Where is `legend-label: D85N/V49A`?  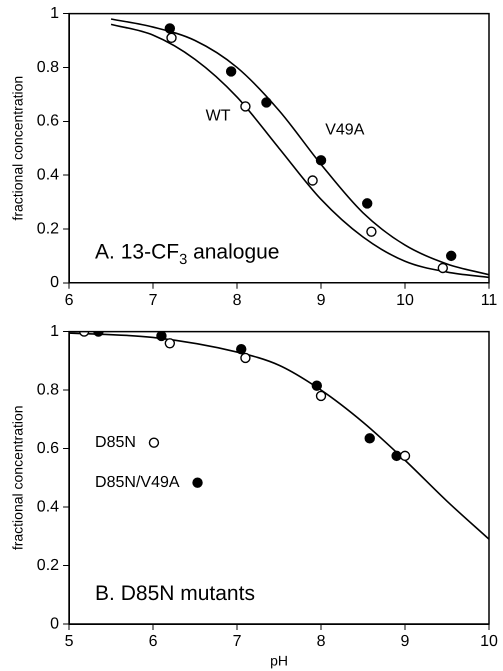 legend-label: D85N/V49A is located at coordinates (137, 483).